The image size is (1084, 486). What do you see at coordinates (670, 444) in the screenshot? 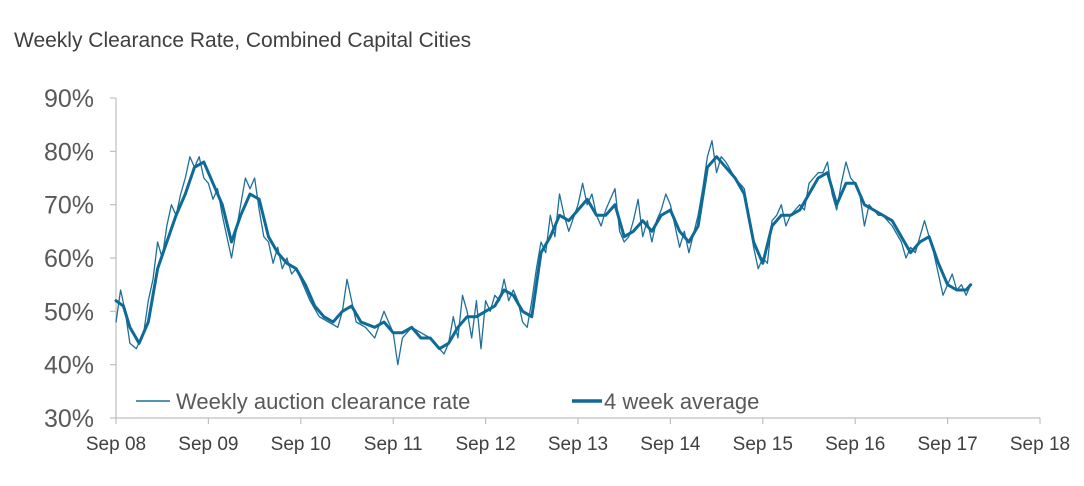
I see `x-tick-label: Sep 14` at bounding box center [670, 444].